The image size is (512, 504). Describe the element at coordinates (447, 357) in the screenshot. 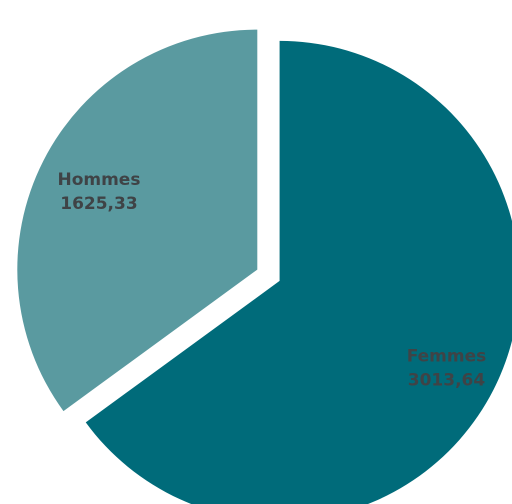

I see `slice-category-label: Femmes` at that location.